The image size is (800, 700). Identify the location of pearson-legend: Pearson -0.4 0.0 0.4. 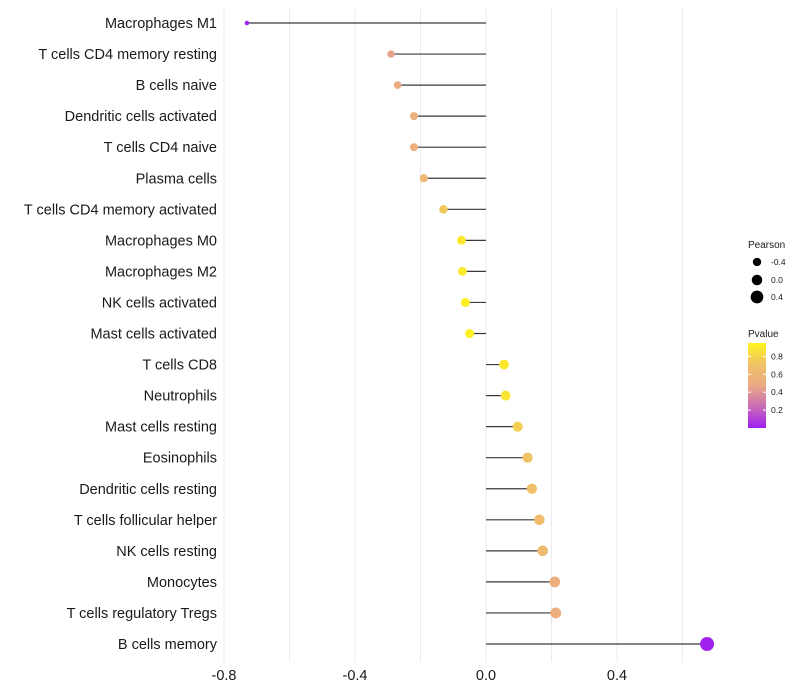
(767, 272).